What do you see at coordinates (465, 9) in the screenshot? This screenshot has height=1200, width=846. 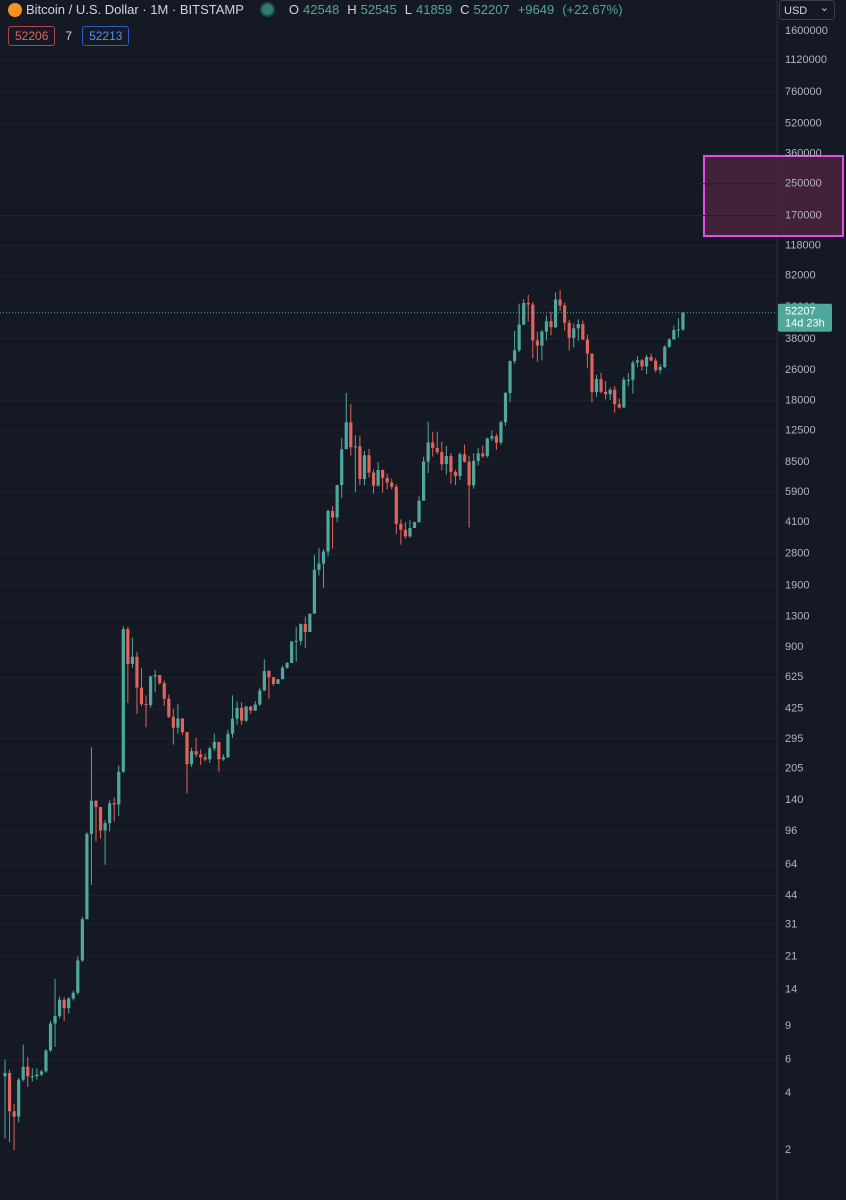 I see `close-label: C` at bounding box center [465, 9].